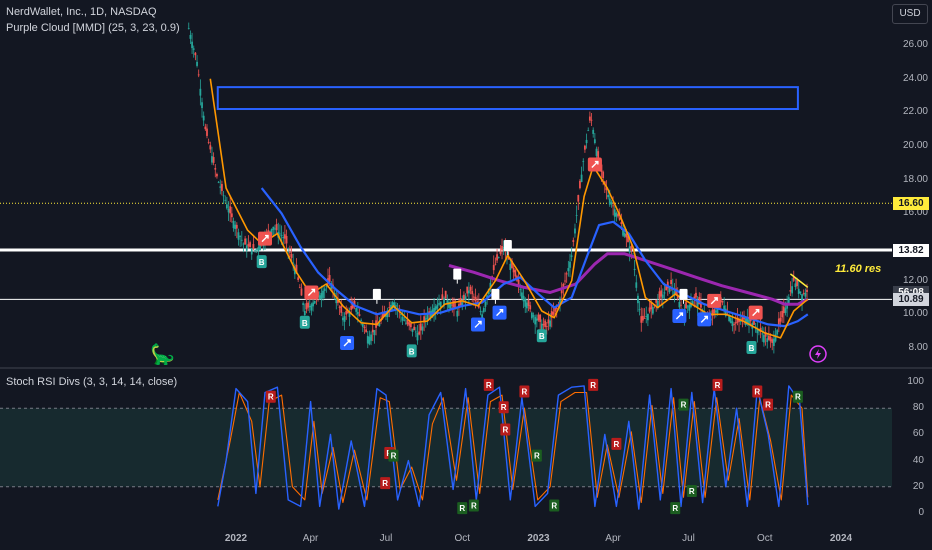 The width and height of the screenshot is (932, 550). I want to click on supply-zone-box, so click(507, 98).